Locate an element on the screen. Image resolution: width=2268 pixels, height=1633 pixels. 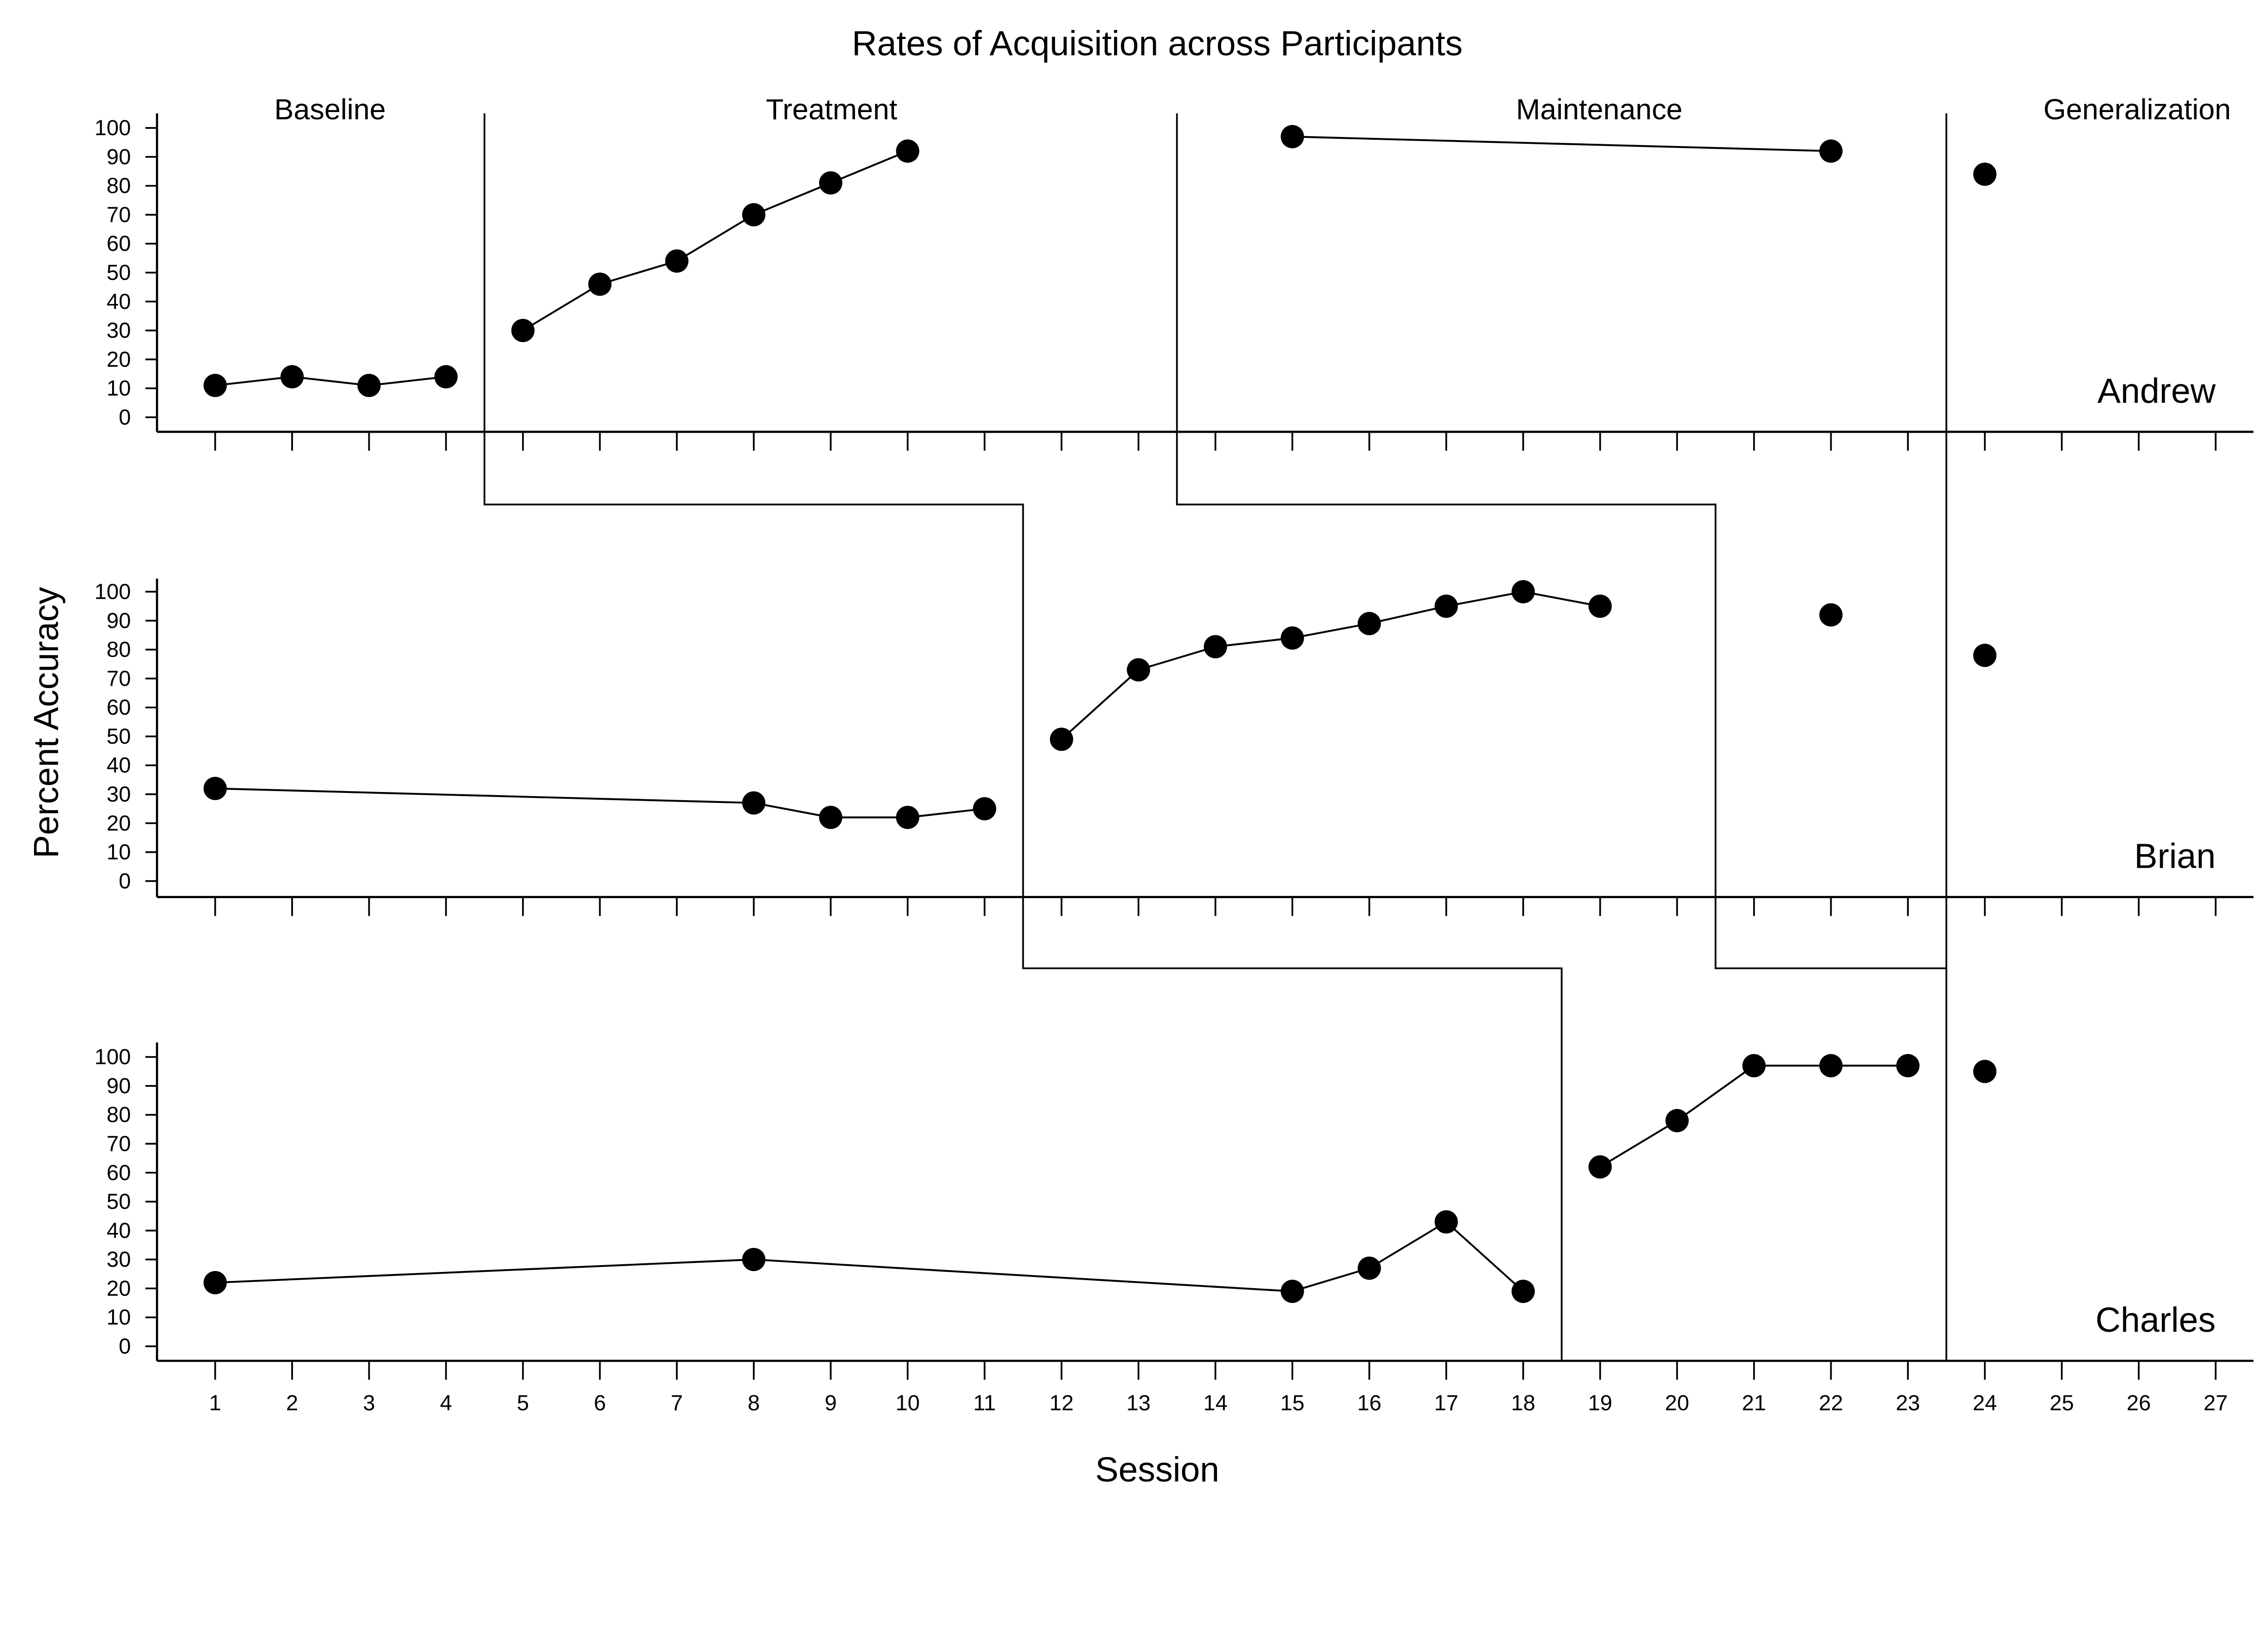
x-tick-label: 25 is located at coordinates (2062, 1403).